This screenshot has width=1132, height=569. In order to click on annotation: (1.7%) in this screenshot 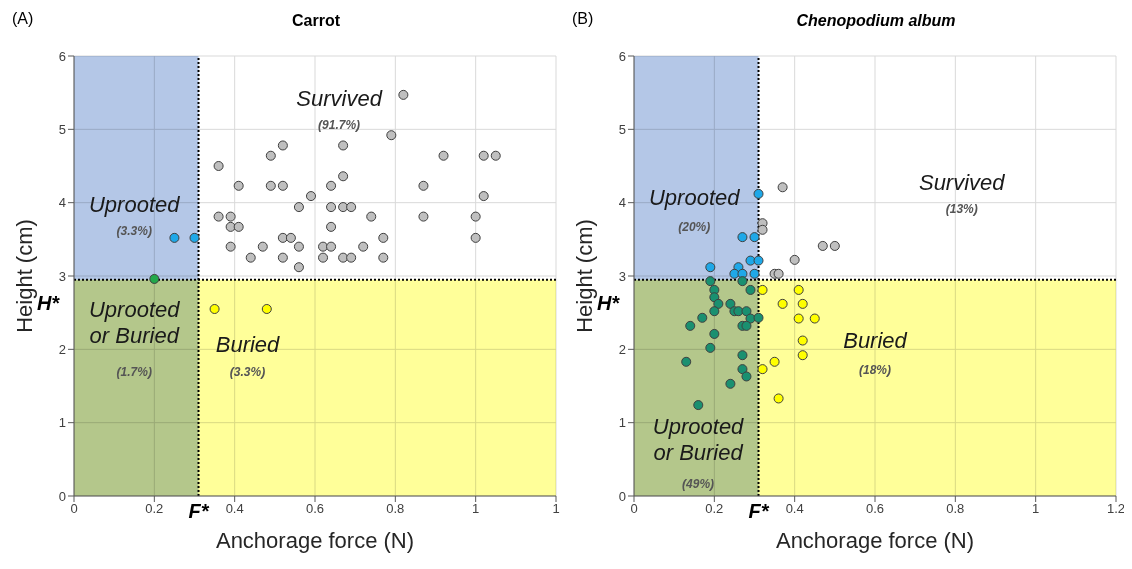, I will do `click(134, 371)`.